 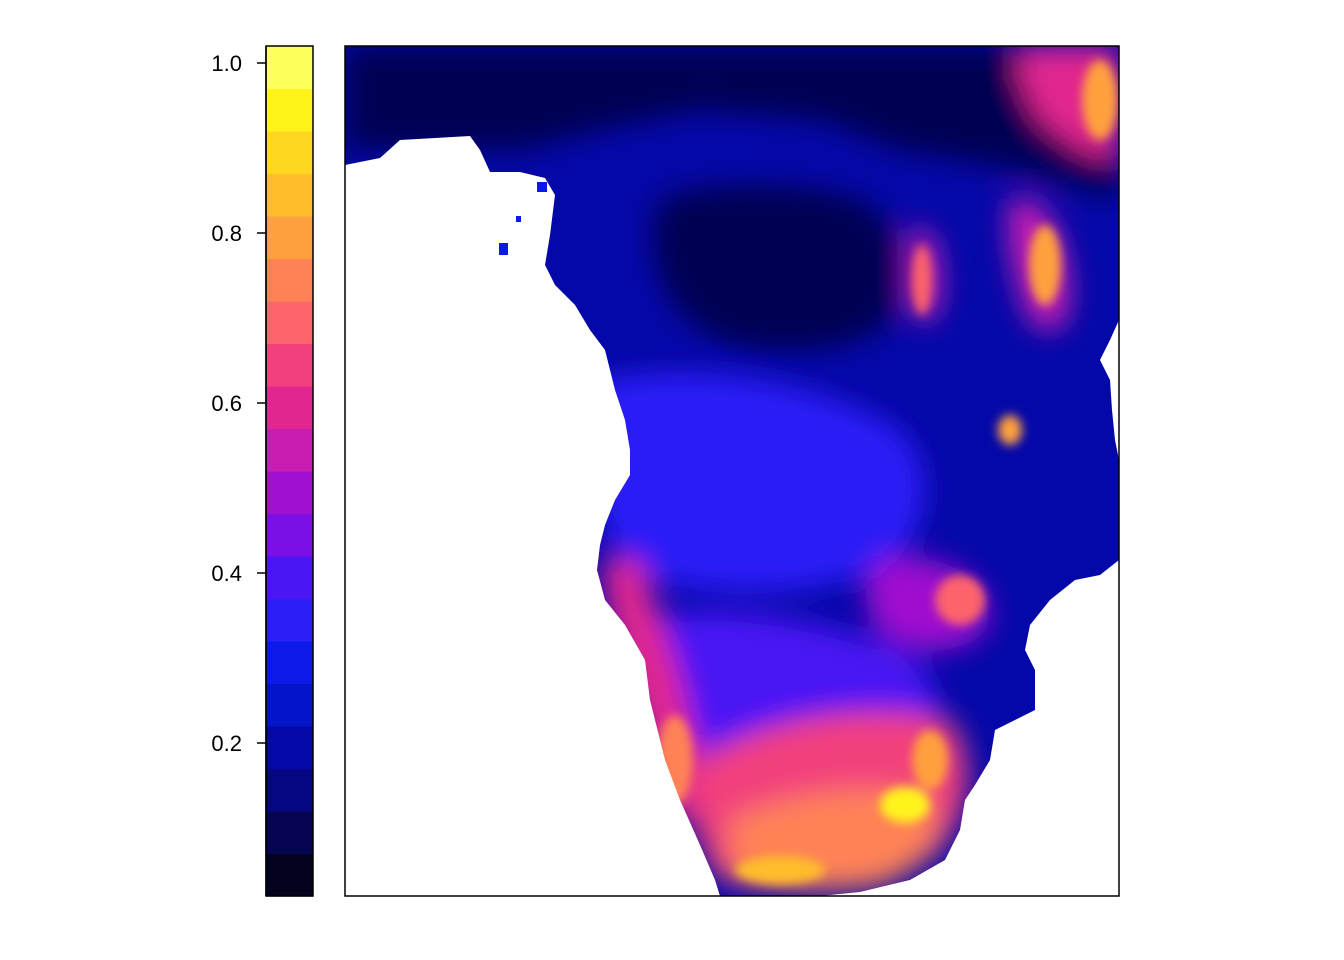 I want to click on hotspot-highveld, so click(x=905, y=805).